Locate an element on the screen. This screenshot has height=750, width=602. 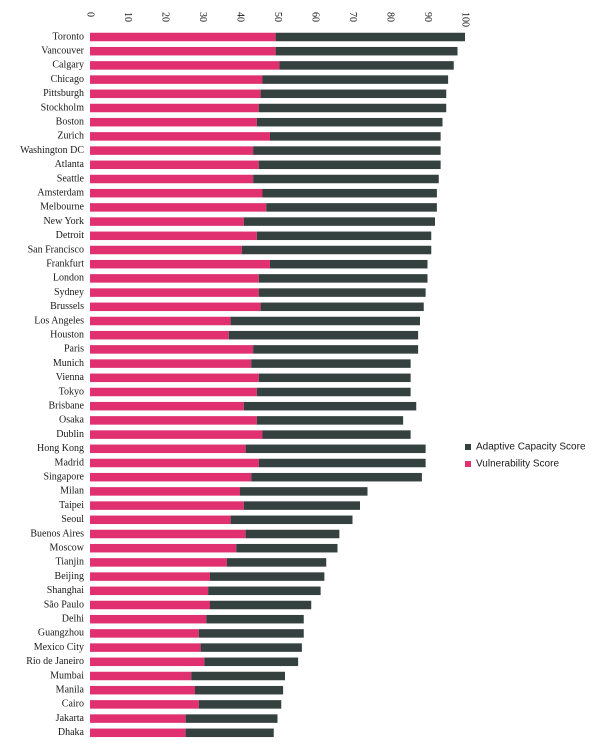
category-label: Atlanta is located at coordinates (70, 164).